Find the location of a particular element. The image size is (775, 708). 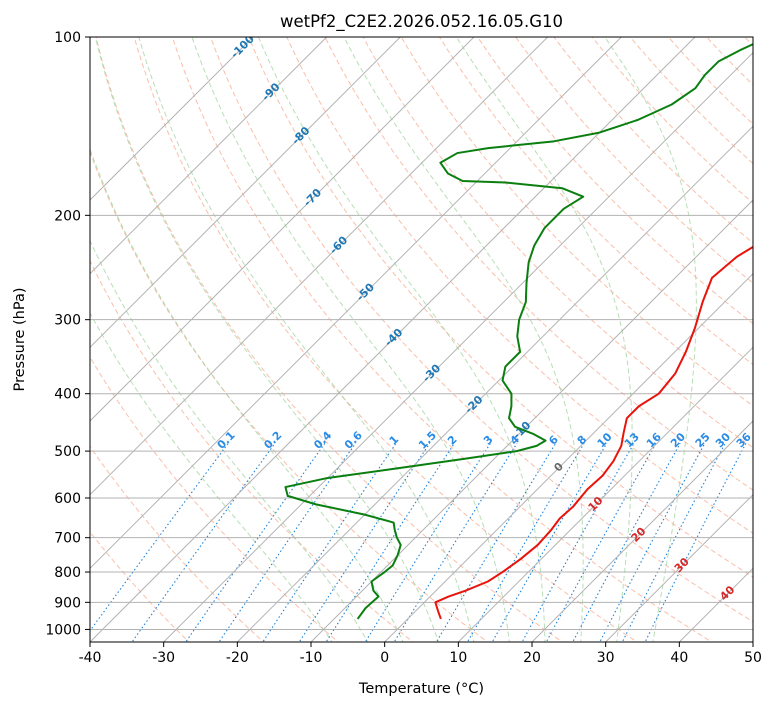

chart-title: wetPf2_C2E2.2026.052.16.05.G10 is located at coordinates (421, 22).